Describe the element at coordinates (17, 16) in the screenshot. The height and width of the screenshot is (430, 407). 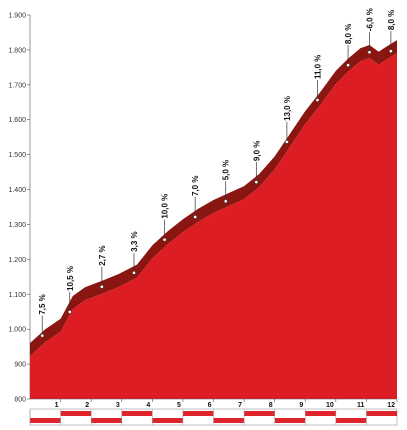
I see `y-tick-label: 1.900` at that location.